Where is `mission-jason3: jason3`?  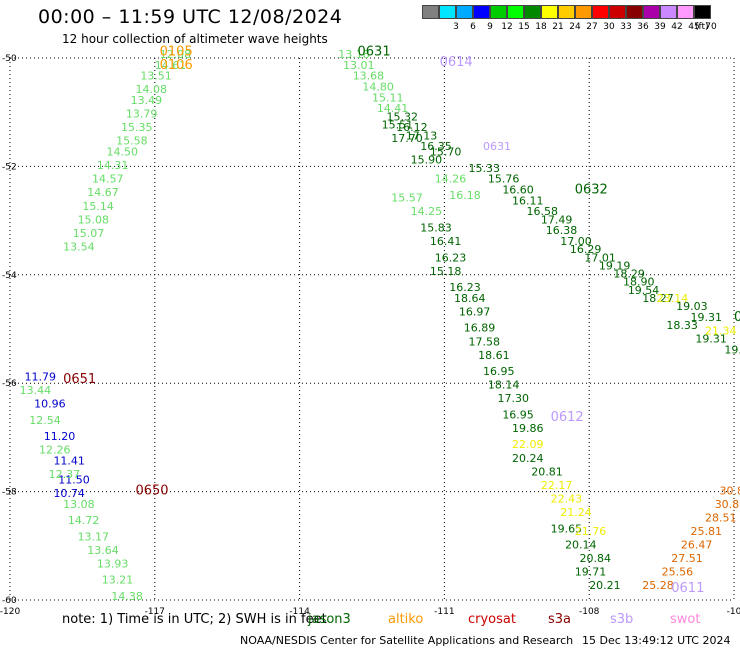
mission-jason3: jason3 is located at coordinates (329, 619).